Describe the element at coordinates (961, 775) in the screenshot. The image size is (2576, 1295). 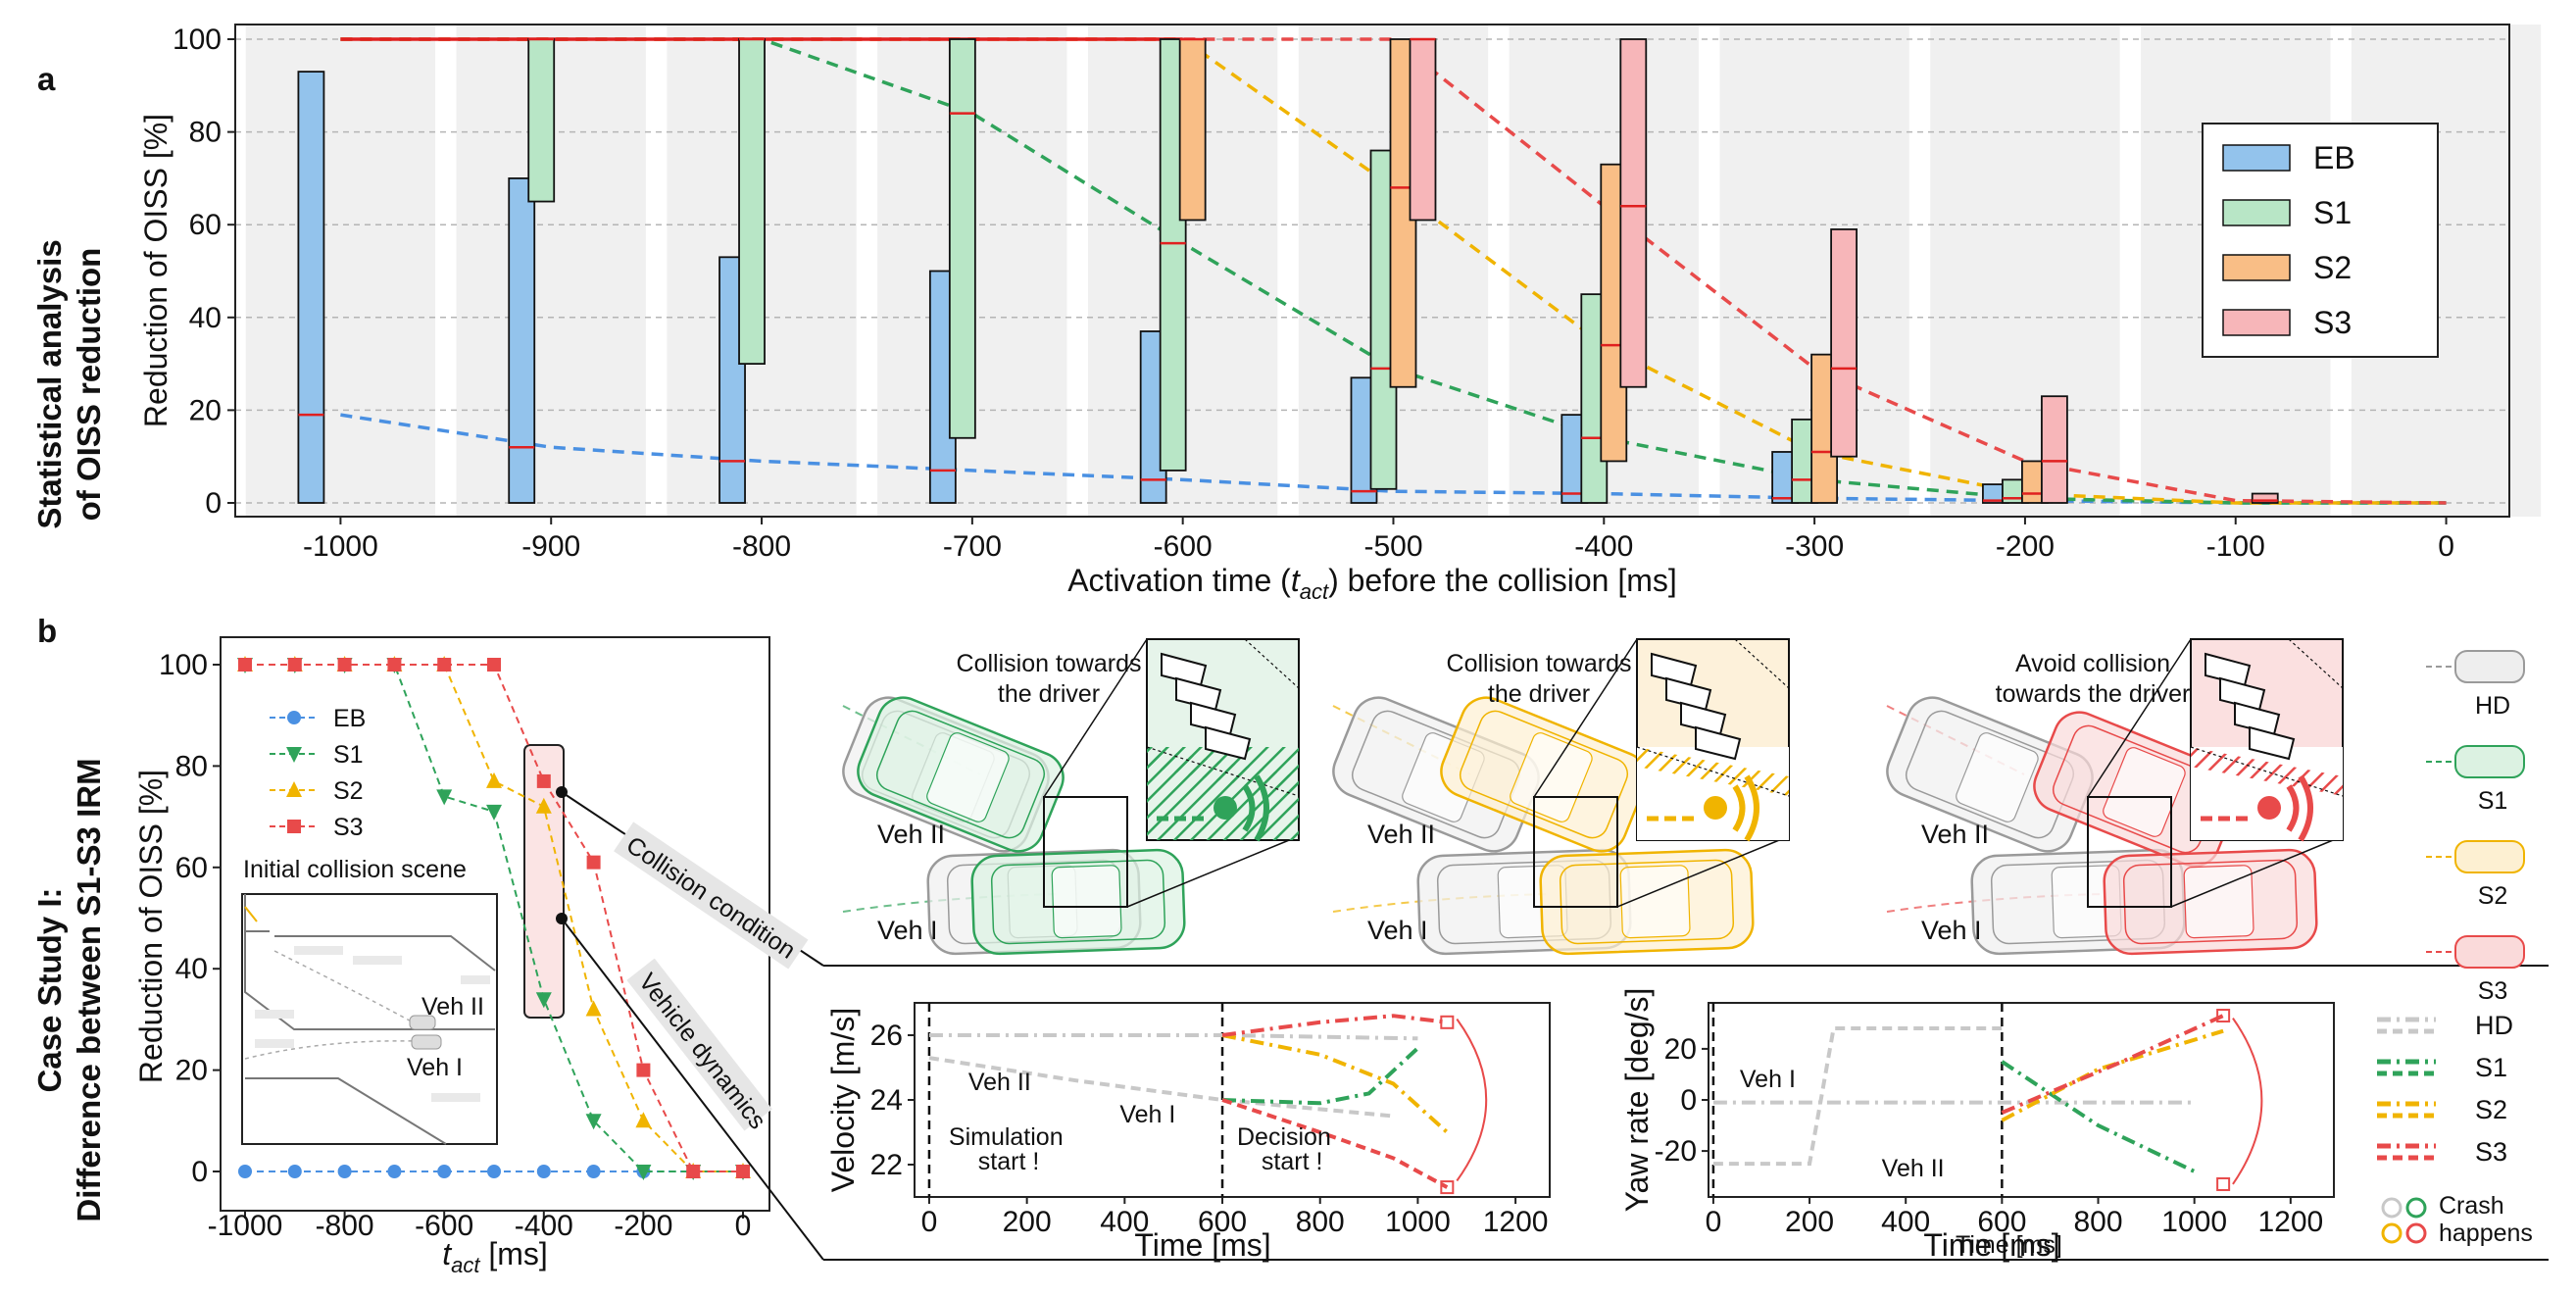
I see `strategy-car-veh2` at that location.